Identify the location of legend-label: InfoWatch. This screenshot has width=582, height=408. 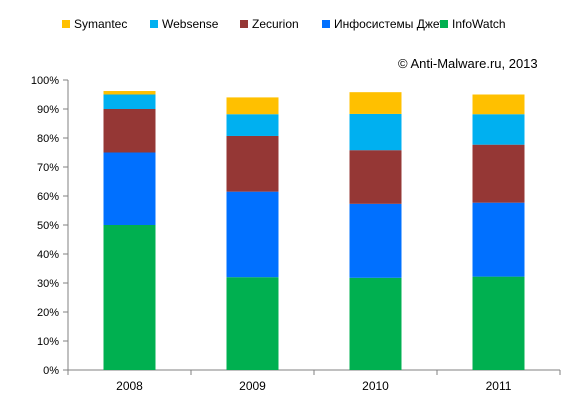
(479, 24).